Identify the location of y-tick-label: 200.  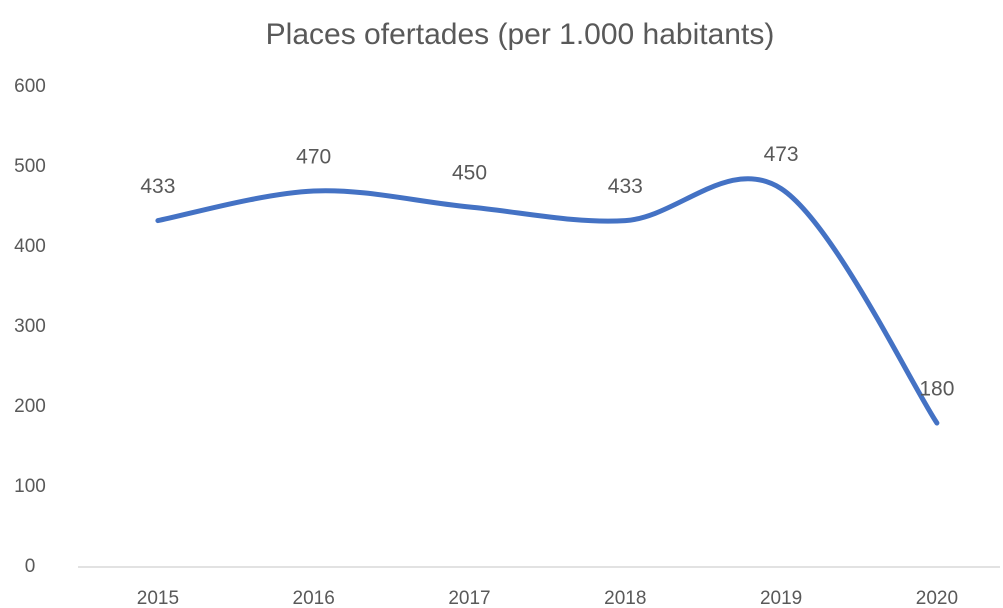
(30, 406).